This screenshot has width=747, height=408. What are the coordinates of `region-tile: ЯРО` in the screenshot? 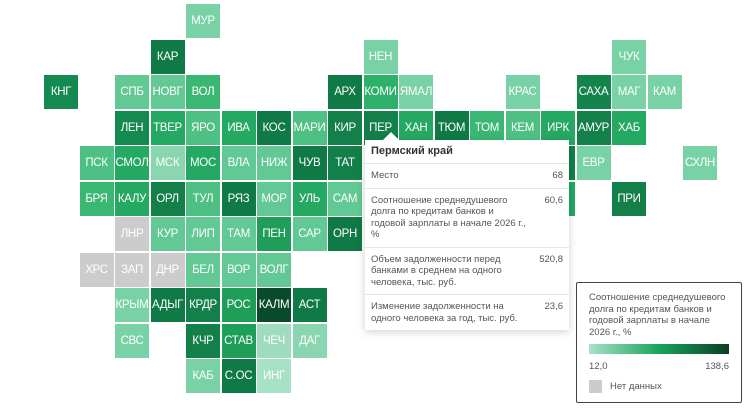 It's located at (203, 127).